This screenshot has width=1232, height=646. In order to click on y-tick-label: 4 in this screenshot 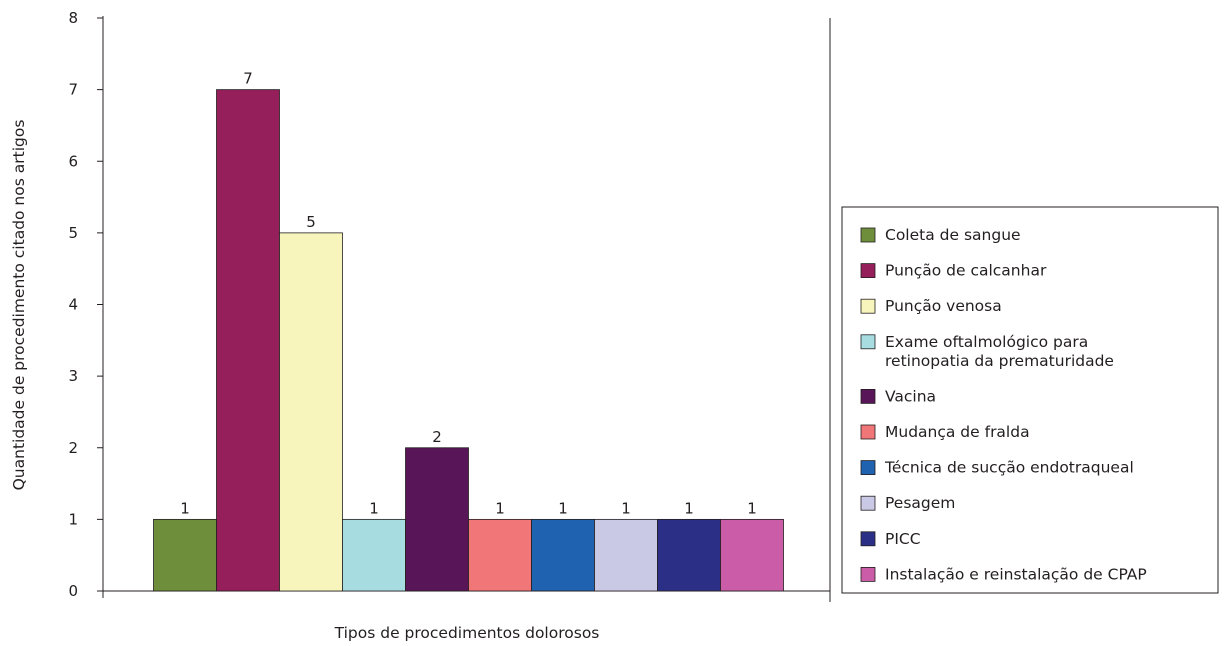, I will do `click(73, 305)`.